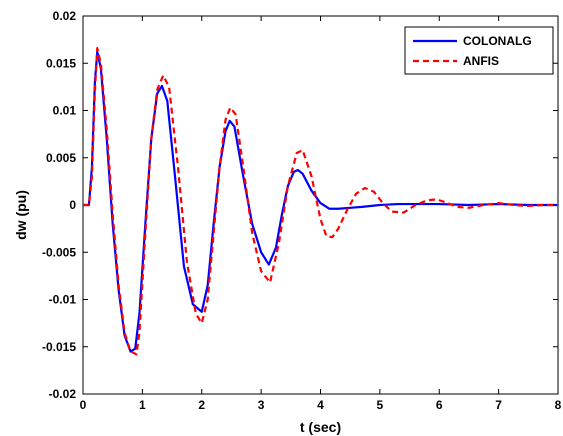 The width and height of the screenshot is (563, 436). What do you see at coordinates (380, 405) in the screenshot?
I see `x-tick-label: 5` at bounding box center [380, 405].